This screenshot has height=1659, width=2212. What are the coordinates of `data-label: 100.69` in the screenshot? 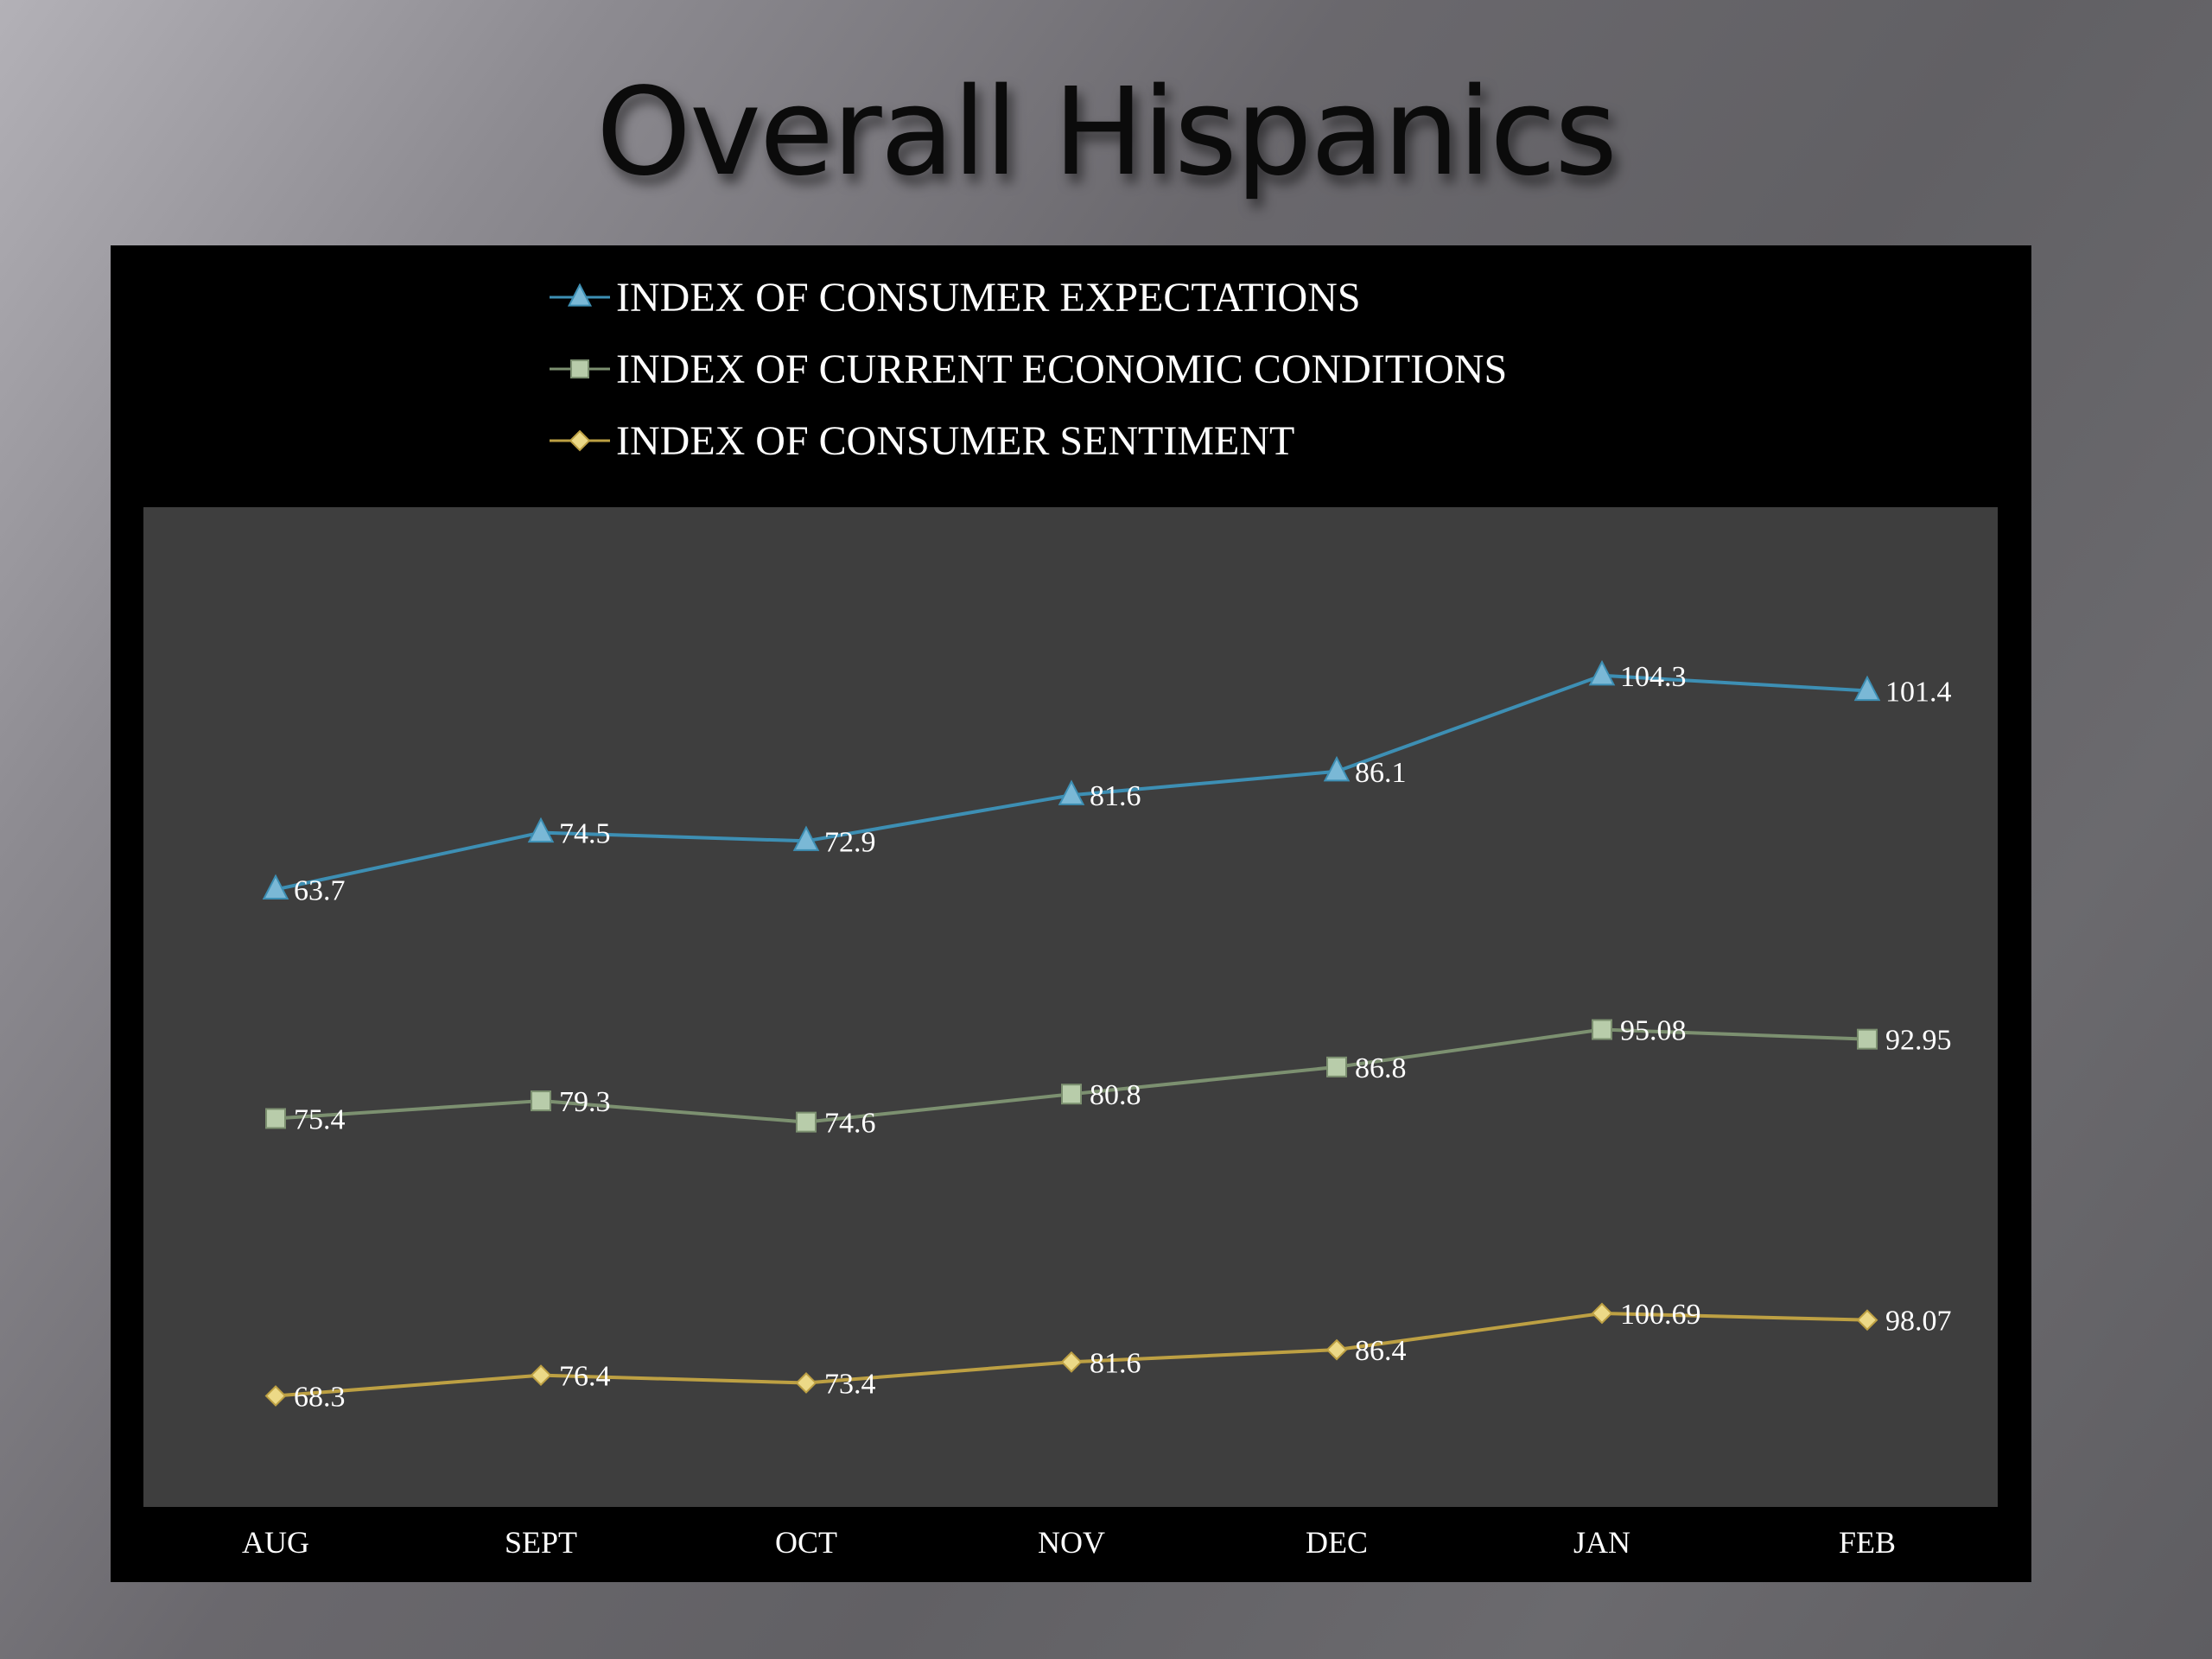 It's located at (1660, 1315).